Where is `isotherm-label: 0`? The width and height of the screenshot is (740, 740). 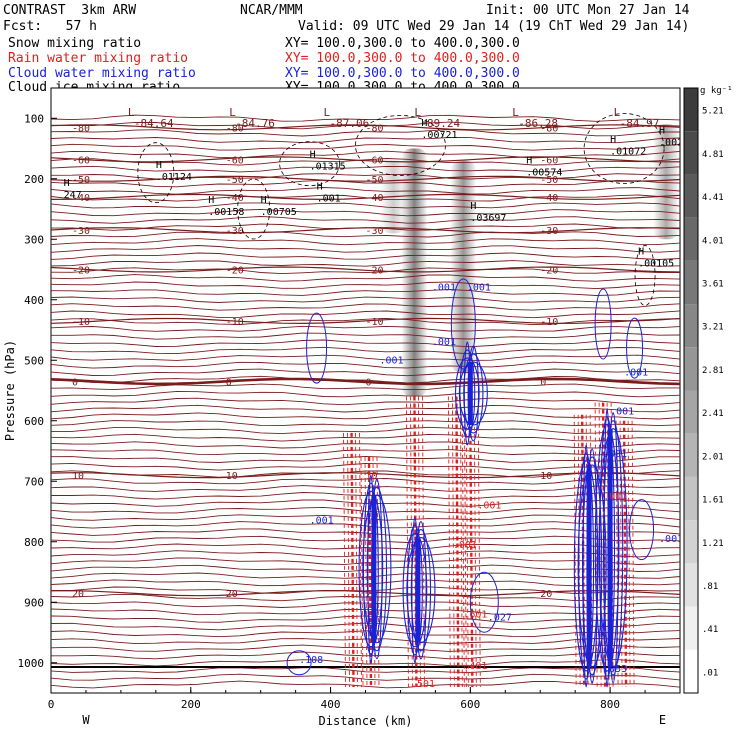 isotherm-label: 0 is located at coordinates (229, 382).